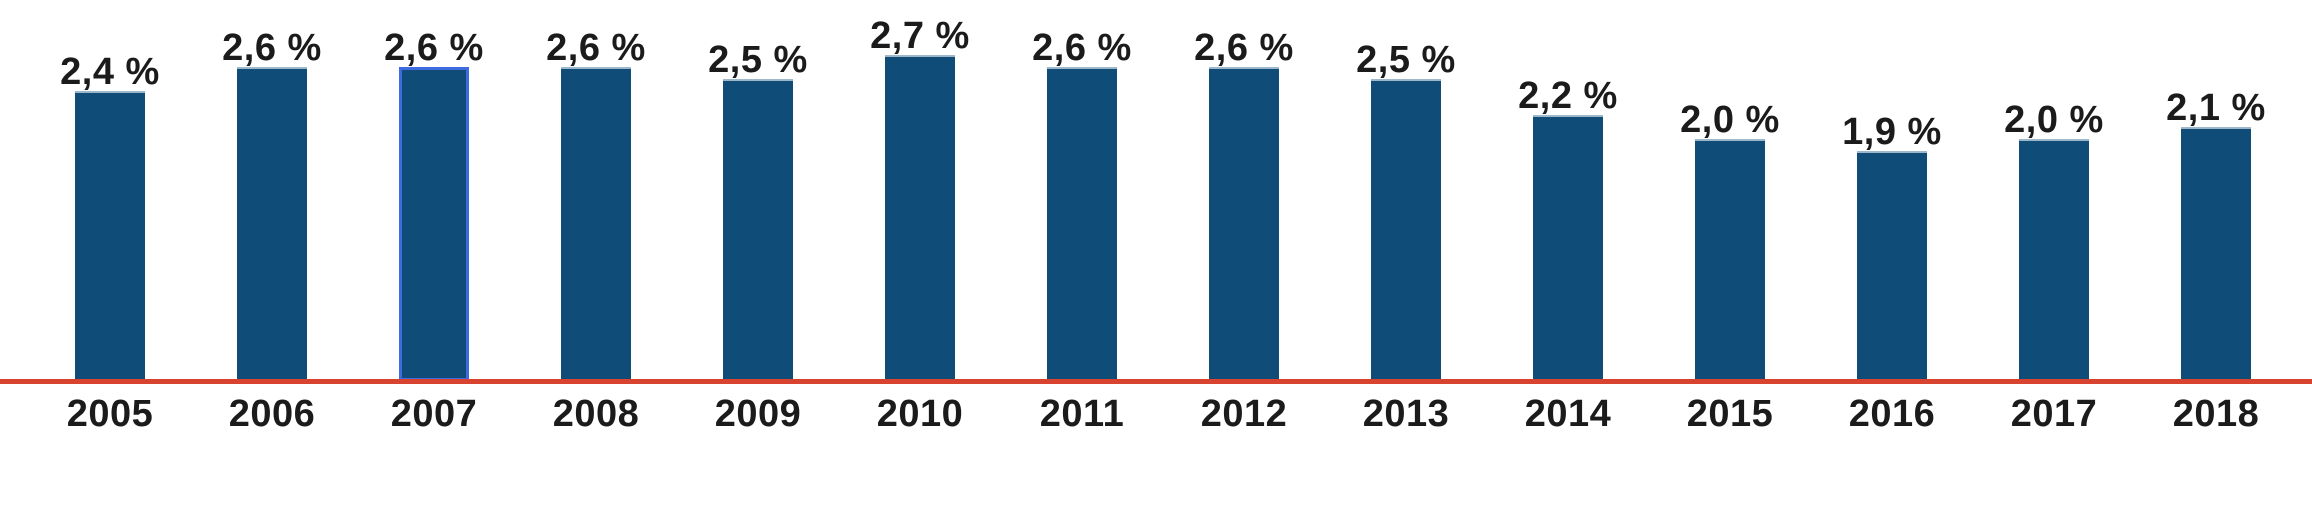 The image size is (2312, 520). Describe the element at coordinates (272, 414) in the screenshot. I see `x-axis-tick-label: 2006` at that location.